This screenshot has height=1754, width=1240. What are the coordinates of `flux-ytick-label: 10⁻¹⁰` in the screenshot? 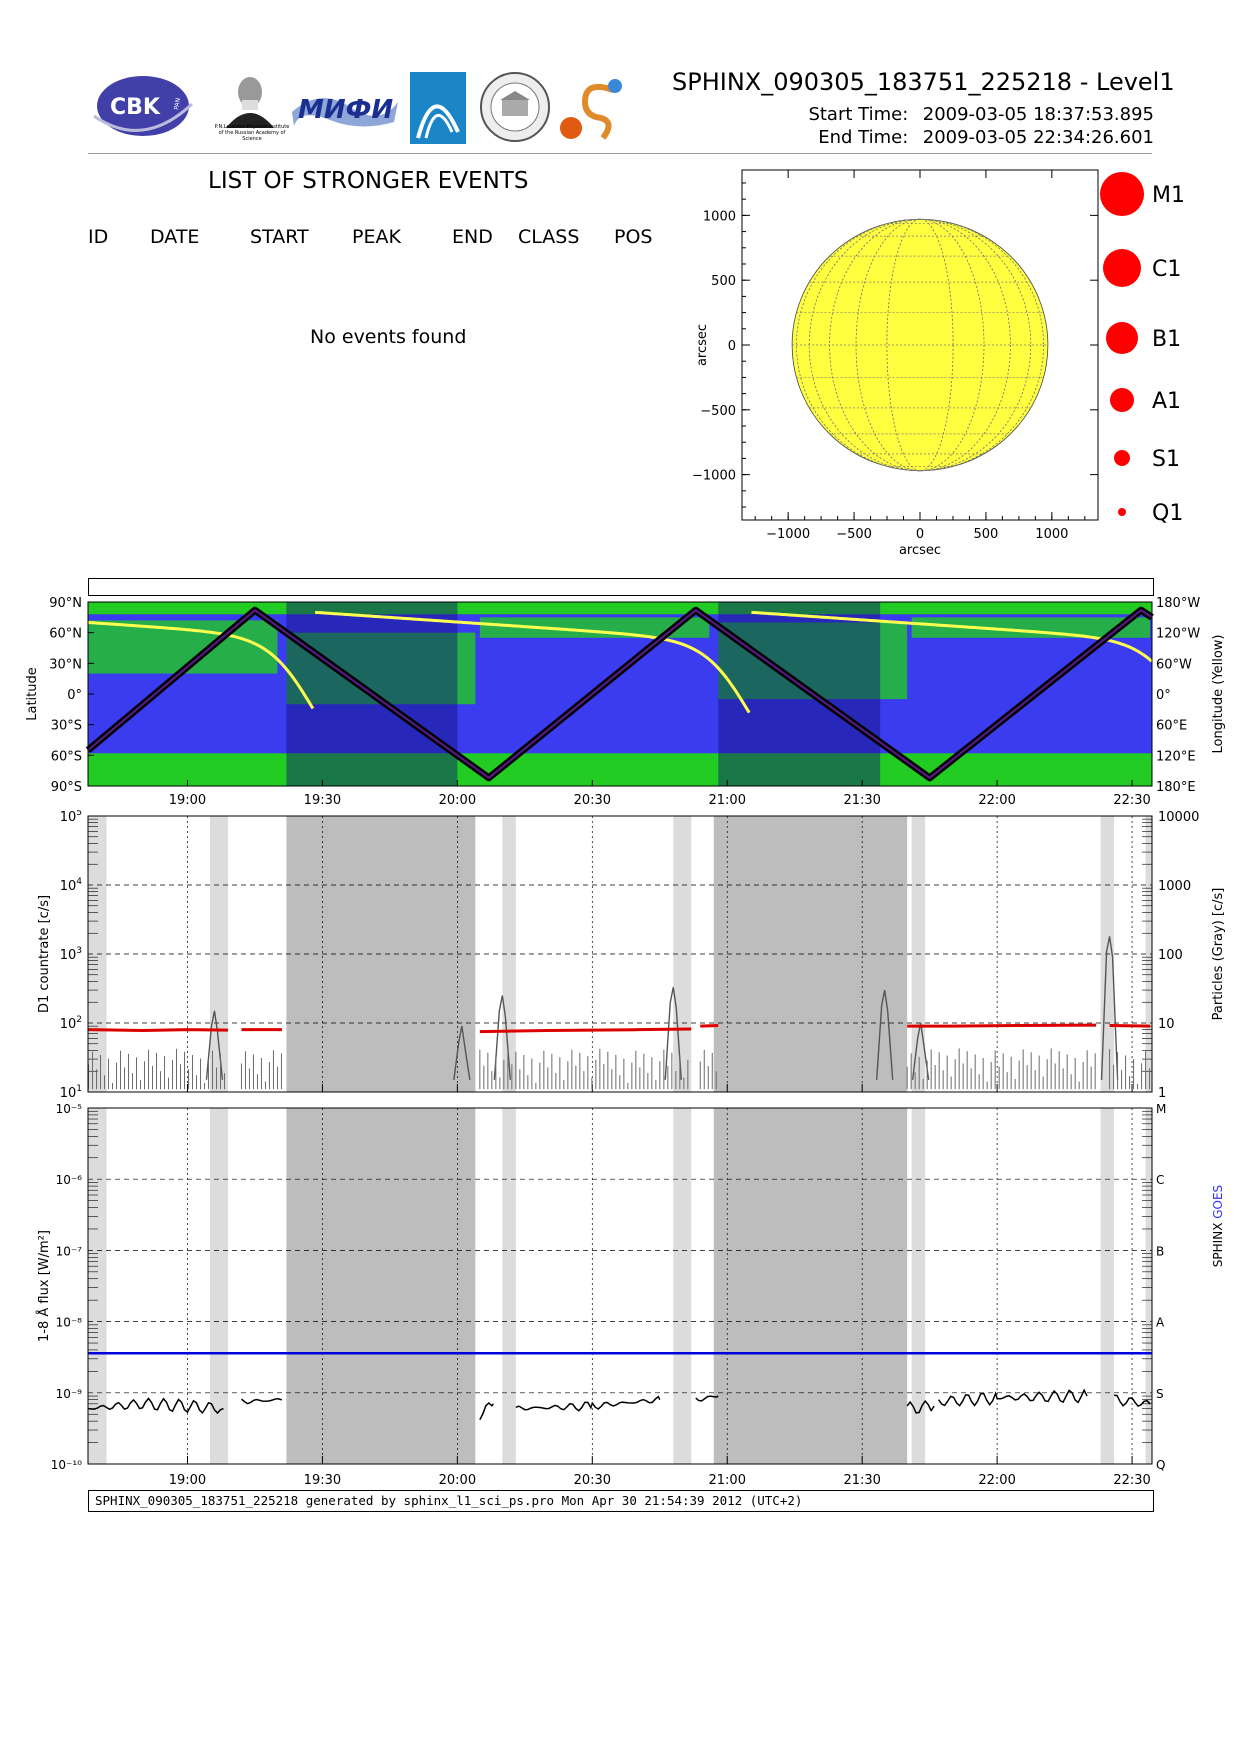 It's located at (66, 1465).